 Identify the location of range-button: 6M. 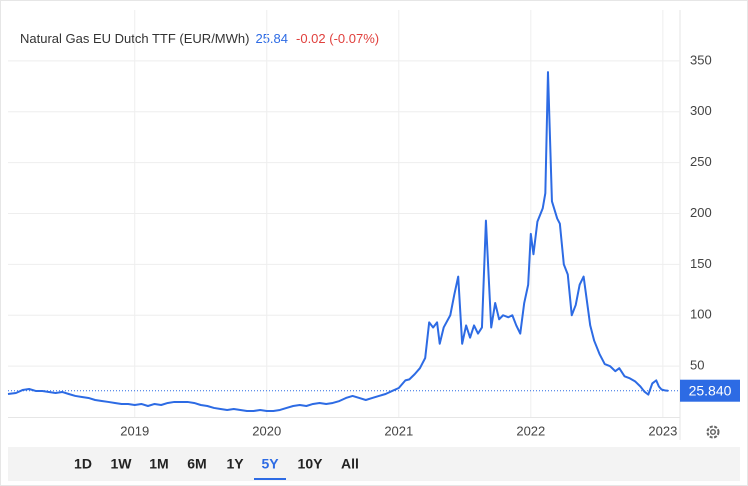
(196, 464).